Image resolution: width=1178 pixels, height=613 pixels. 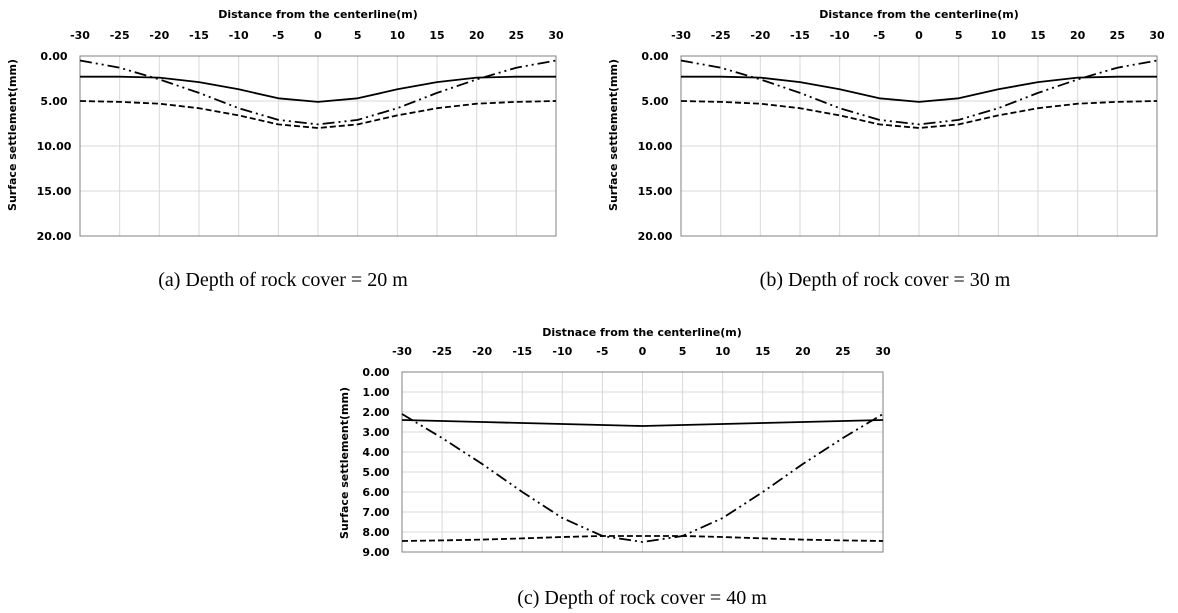 I want to click on y-tick-label: 7.00, so click(x=375, y=512).